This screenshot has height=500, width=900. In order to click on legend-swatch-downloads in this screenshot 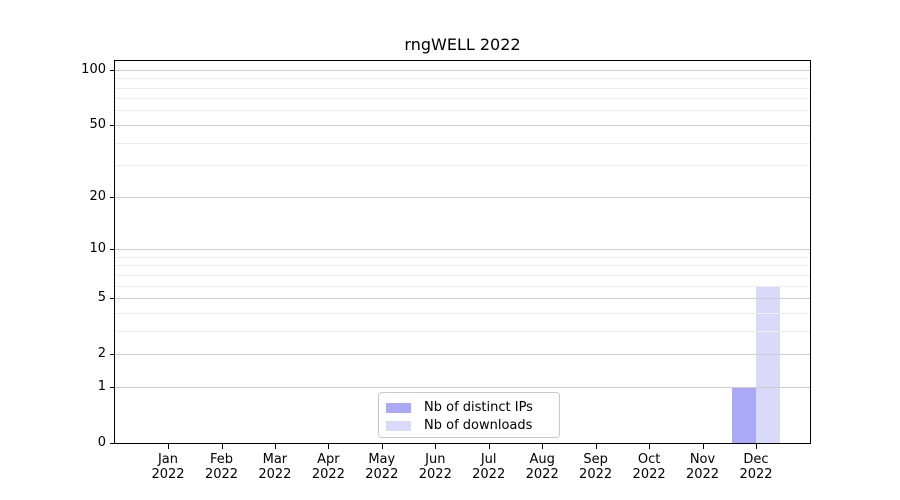, I will do `click(398, 425)`.